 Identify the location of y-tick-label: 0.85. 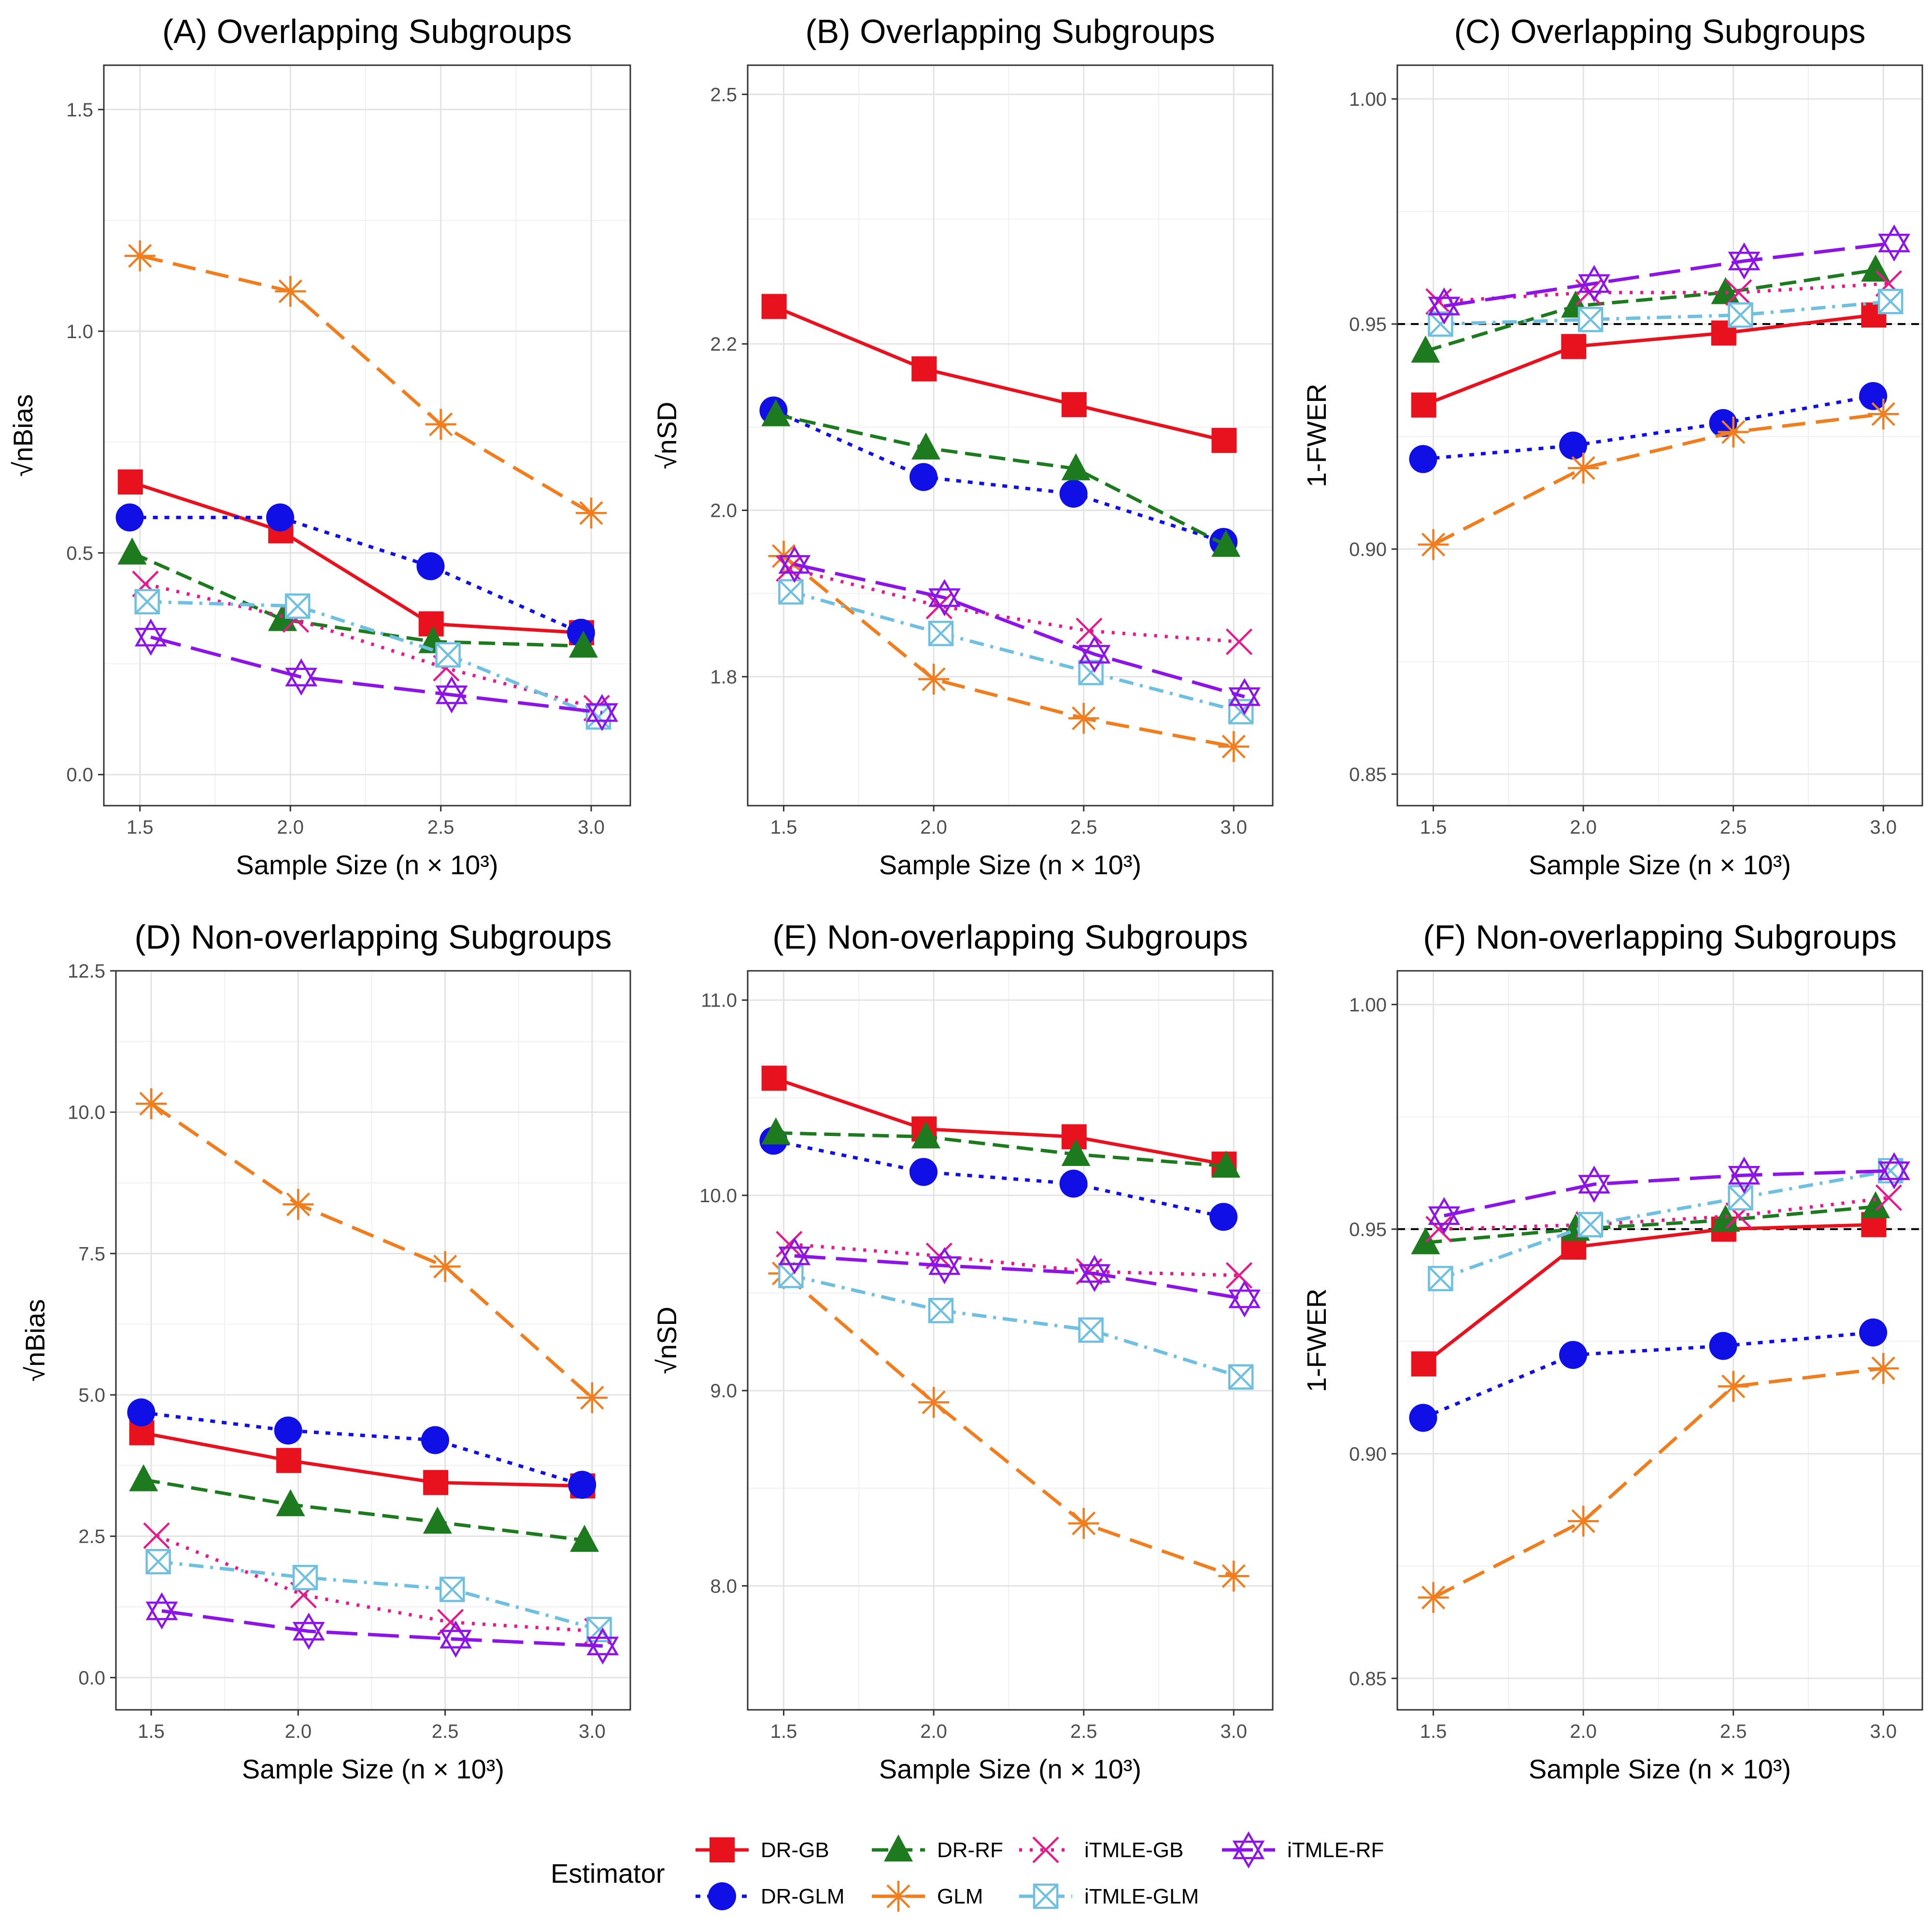
(1368, 1679).